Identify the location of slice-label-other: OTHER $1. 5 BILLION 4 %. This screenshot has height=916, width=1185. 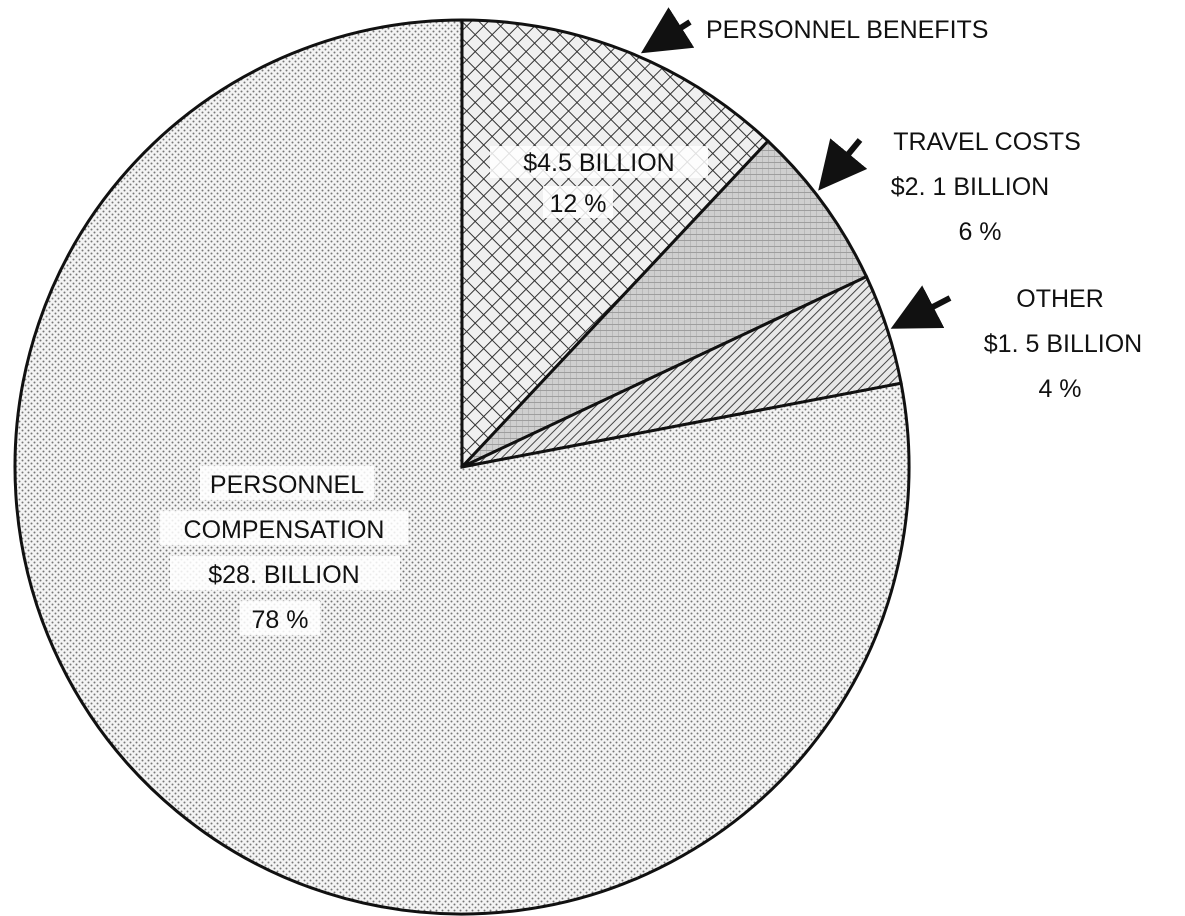
(1063, 344).